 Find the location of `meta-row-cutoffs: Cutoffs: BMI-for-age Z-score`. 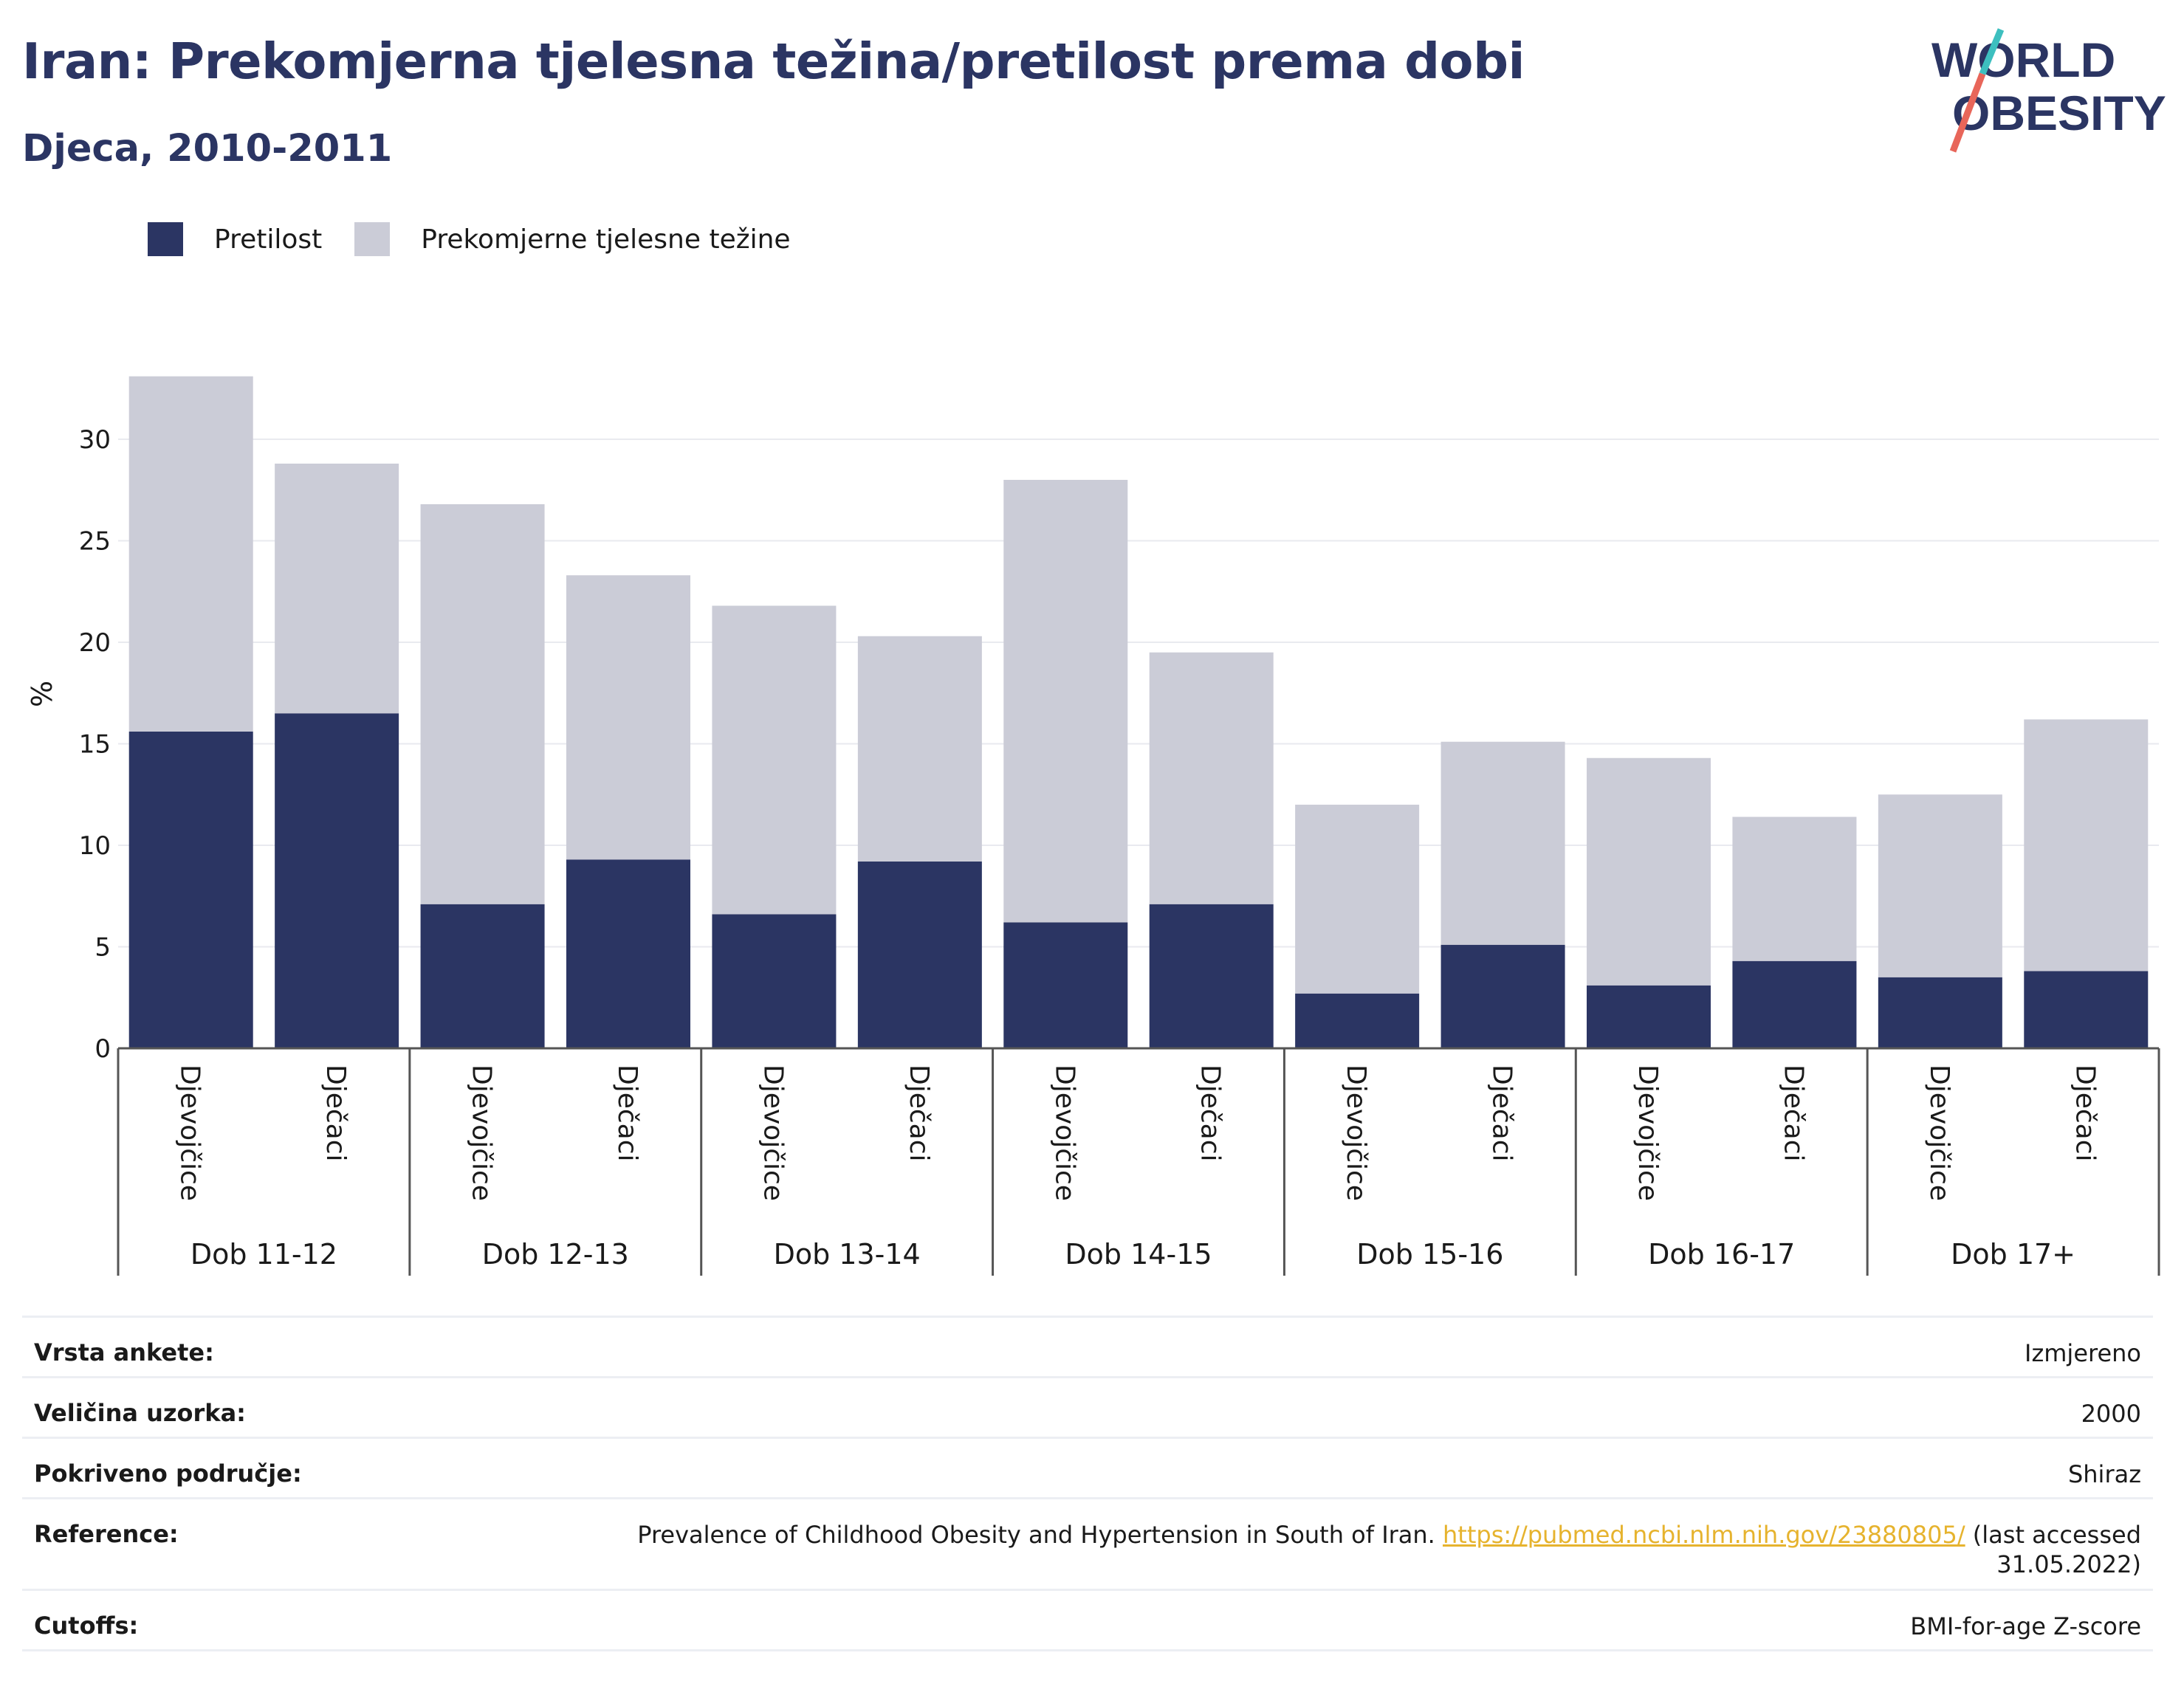

meta-row-cutoffs: Cutoffs: BMI-for-age Z-score is located at coordinates (1087, 1619).